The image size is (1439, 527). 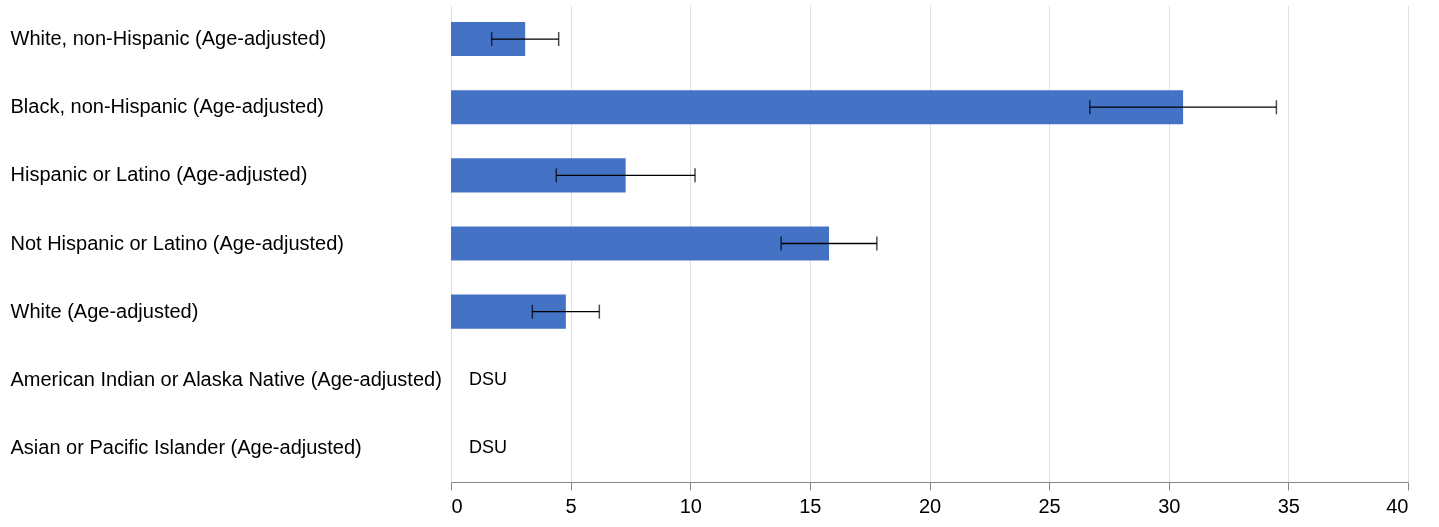 I want to click on y-tick-label: Black, non-Hispanic (Age-adjusted), so click(x=167, y=106).